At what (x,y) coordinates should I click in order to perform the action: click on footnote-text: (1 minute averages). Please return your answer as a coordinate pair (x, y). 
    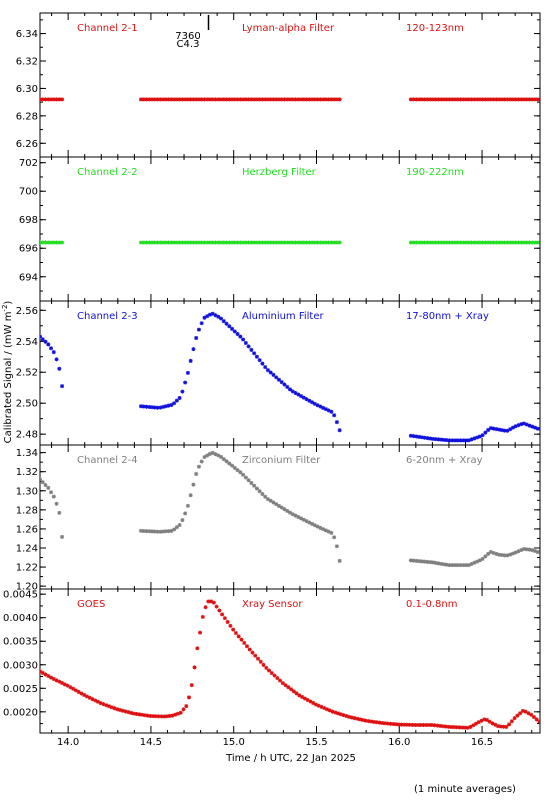
    Looking at the image, I should click on (465, 789).